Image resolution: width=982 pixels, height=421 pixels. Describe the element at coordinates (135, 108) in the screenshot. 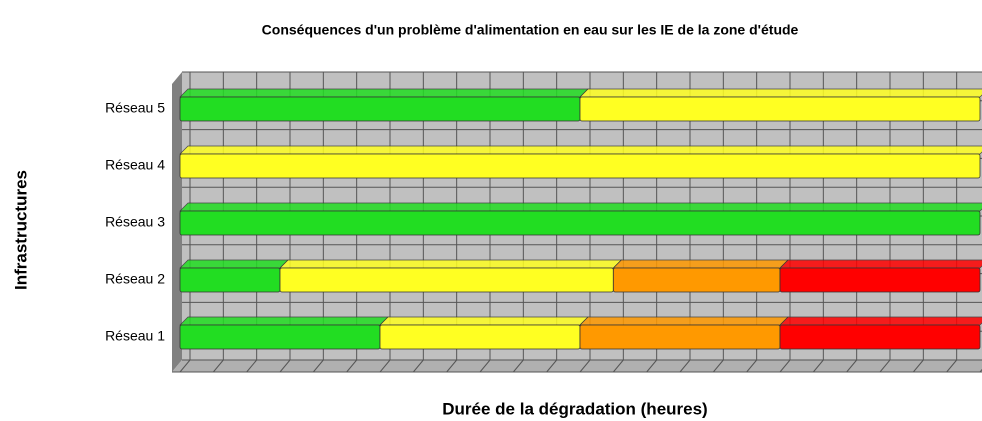

I see `y-tick-label: Réseau 5` at that location.